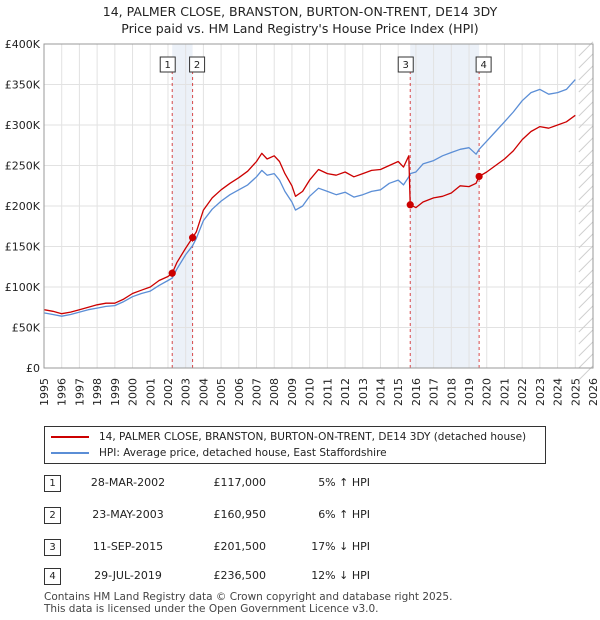 The image size is (600, 620). Describe the element at coordinates (79, 392) in the screenshot. I see `x-tick-label: 1997` at that location.